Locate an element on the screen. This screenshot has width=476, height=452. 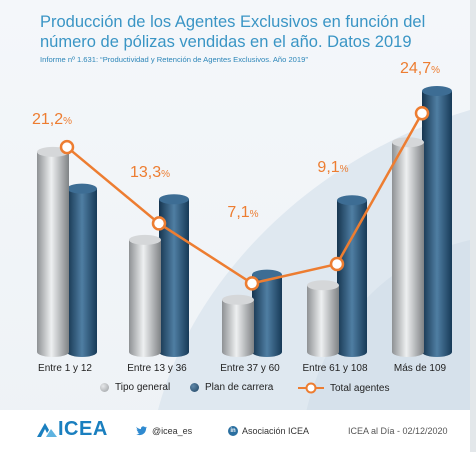
data-label-5: 24,7% is located at coordinates (420, 68).